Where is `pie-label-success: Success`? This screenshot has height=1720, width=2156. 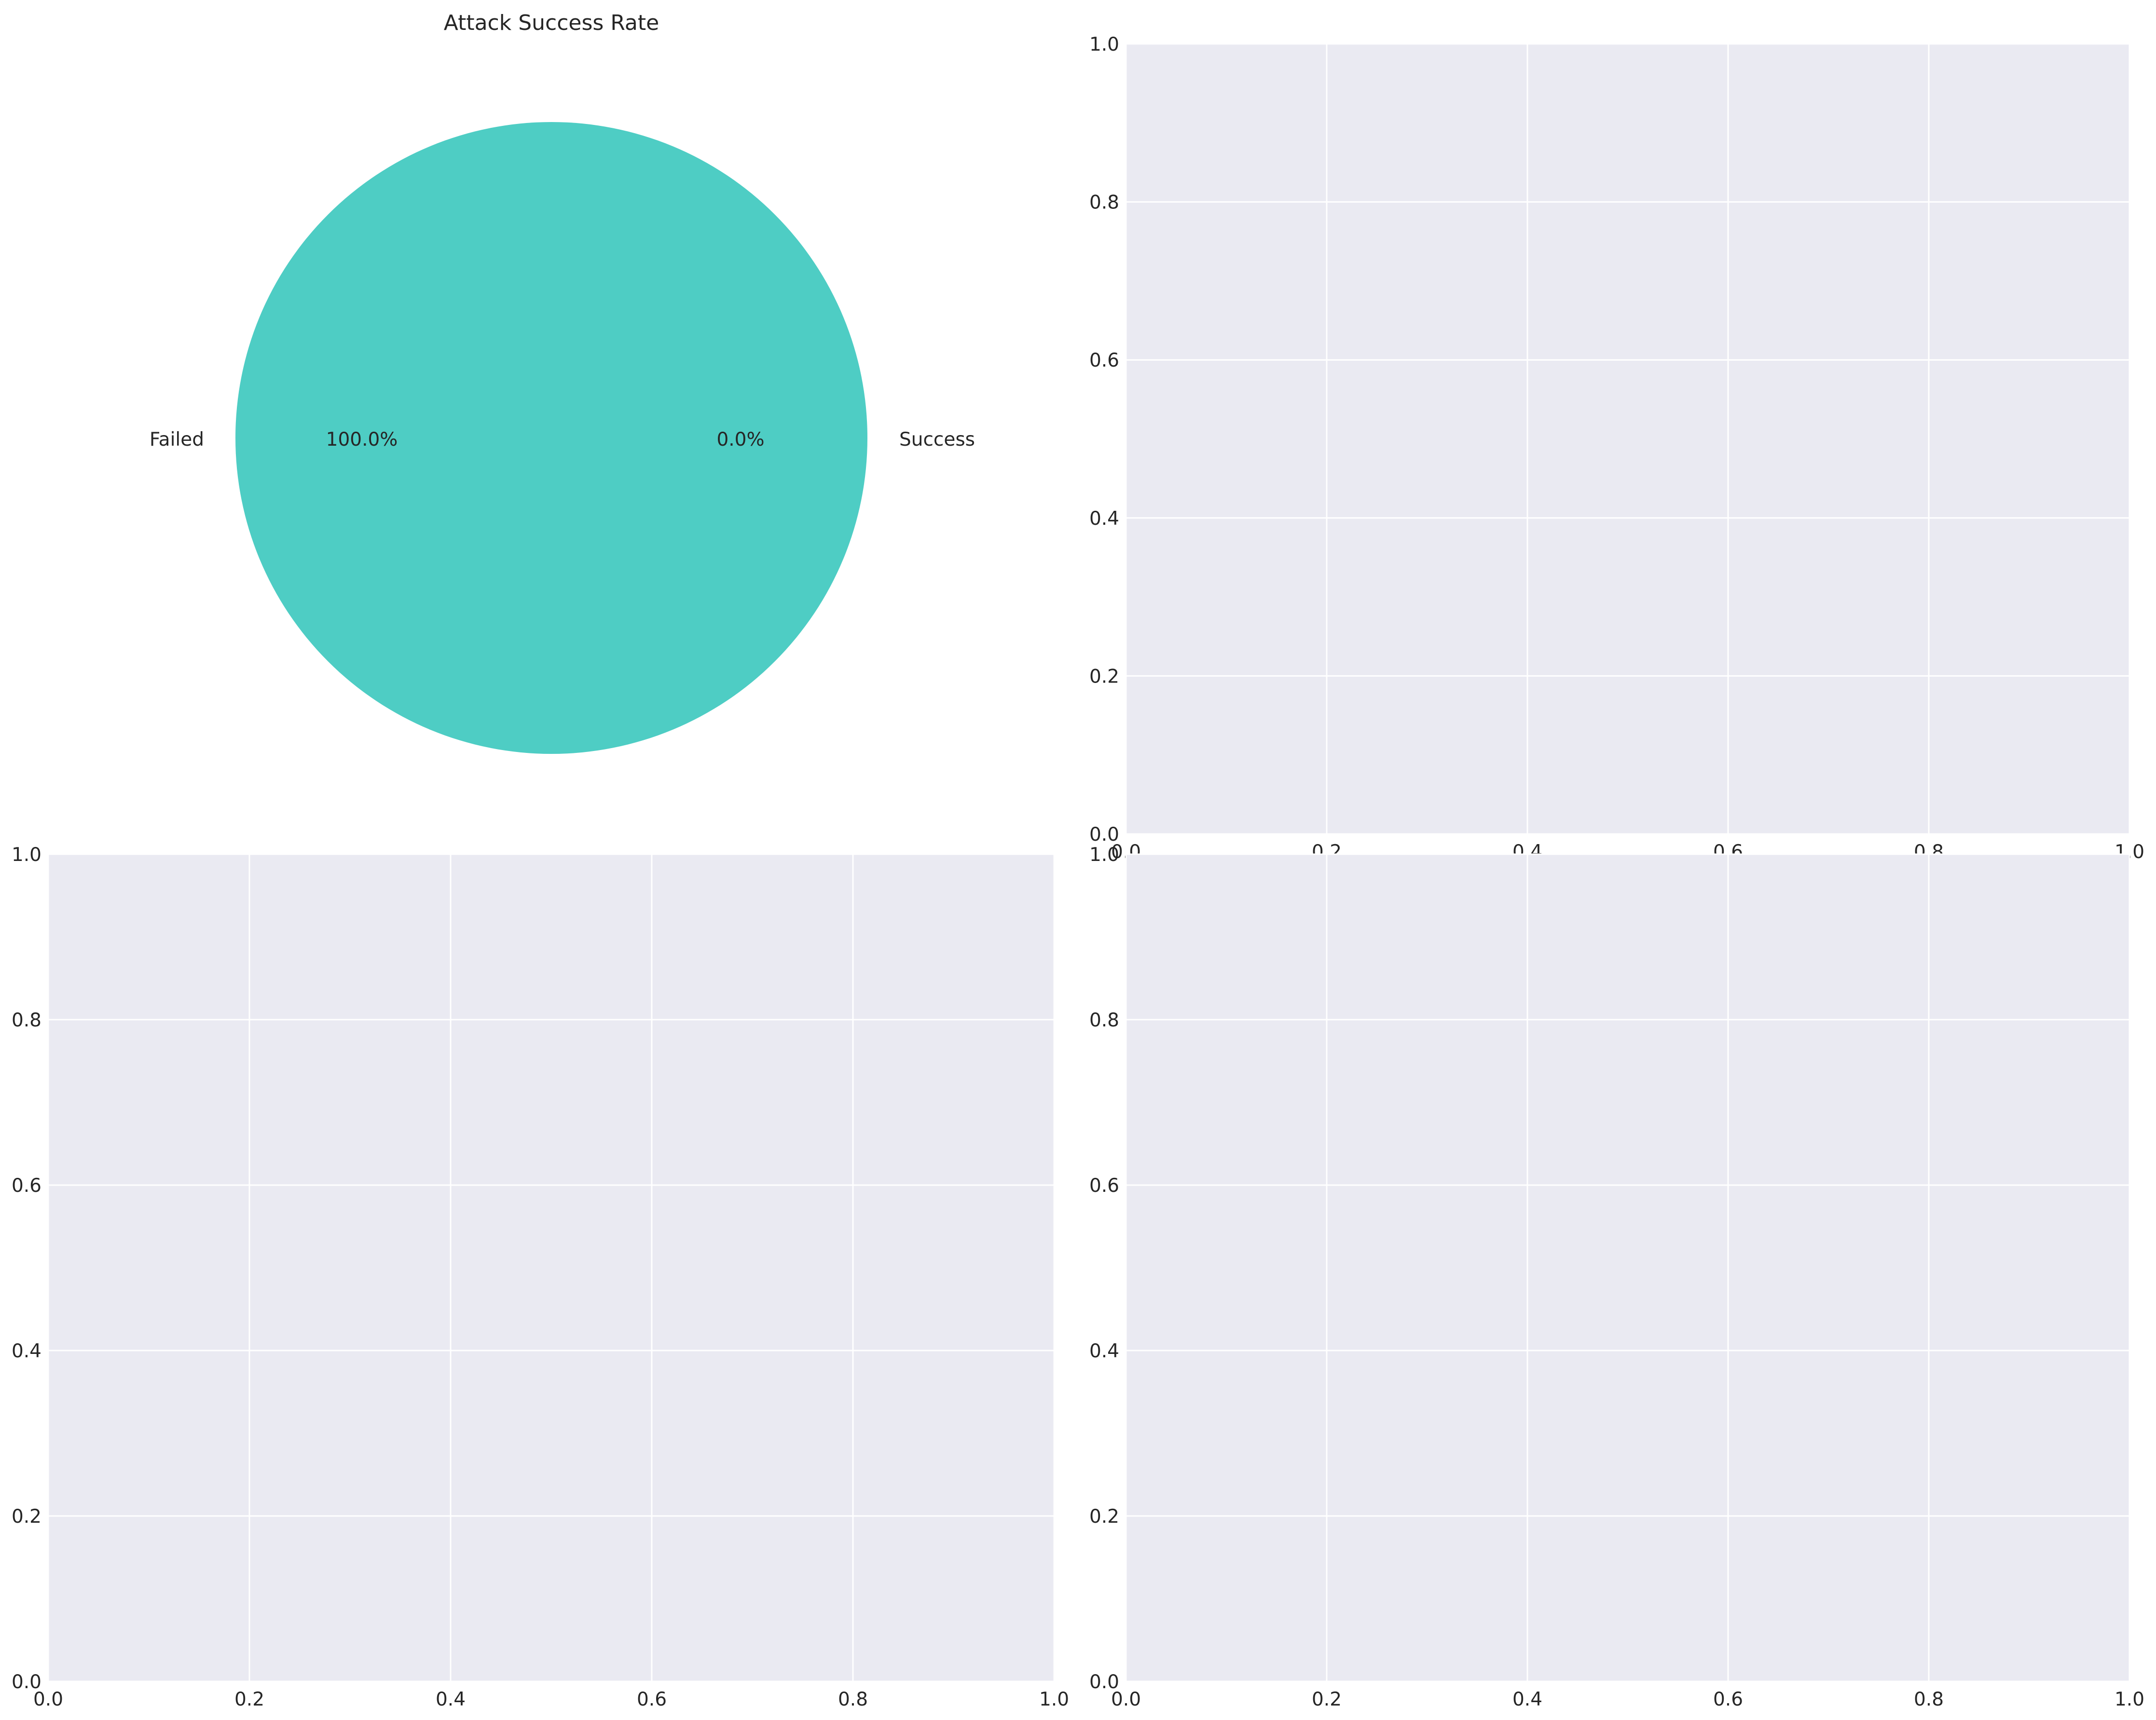 pie-label-success: Success is located at coordinates (937, 439).